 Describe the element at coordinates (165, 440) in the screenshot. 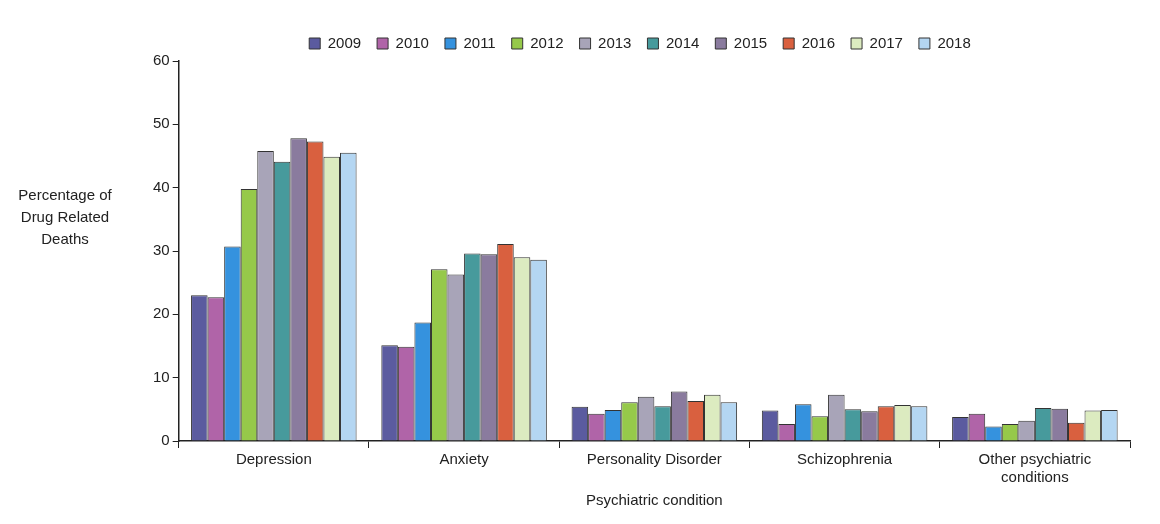

I see `y-tick-label: 0` at that location.